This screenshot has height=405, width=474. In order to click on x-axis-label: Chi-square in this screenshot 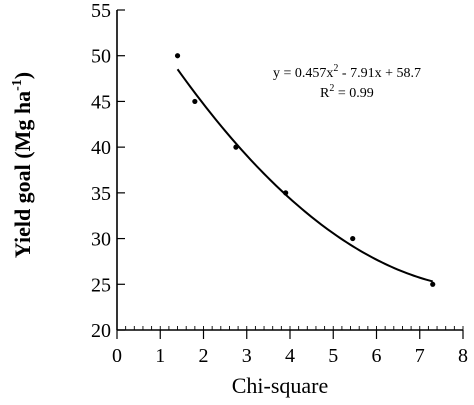, I will do `click(280, 385)`.